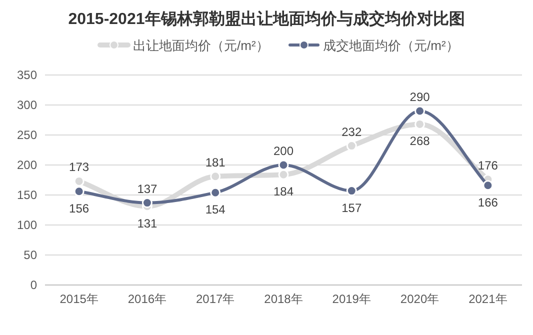 Image resolution: width=533 pixels, height=335 pixels. What do you see at coordinates (352, 207) in the screenshot?
I see `data-label: 157` at bounding box center [352, 207].